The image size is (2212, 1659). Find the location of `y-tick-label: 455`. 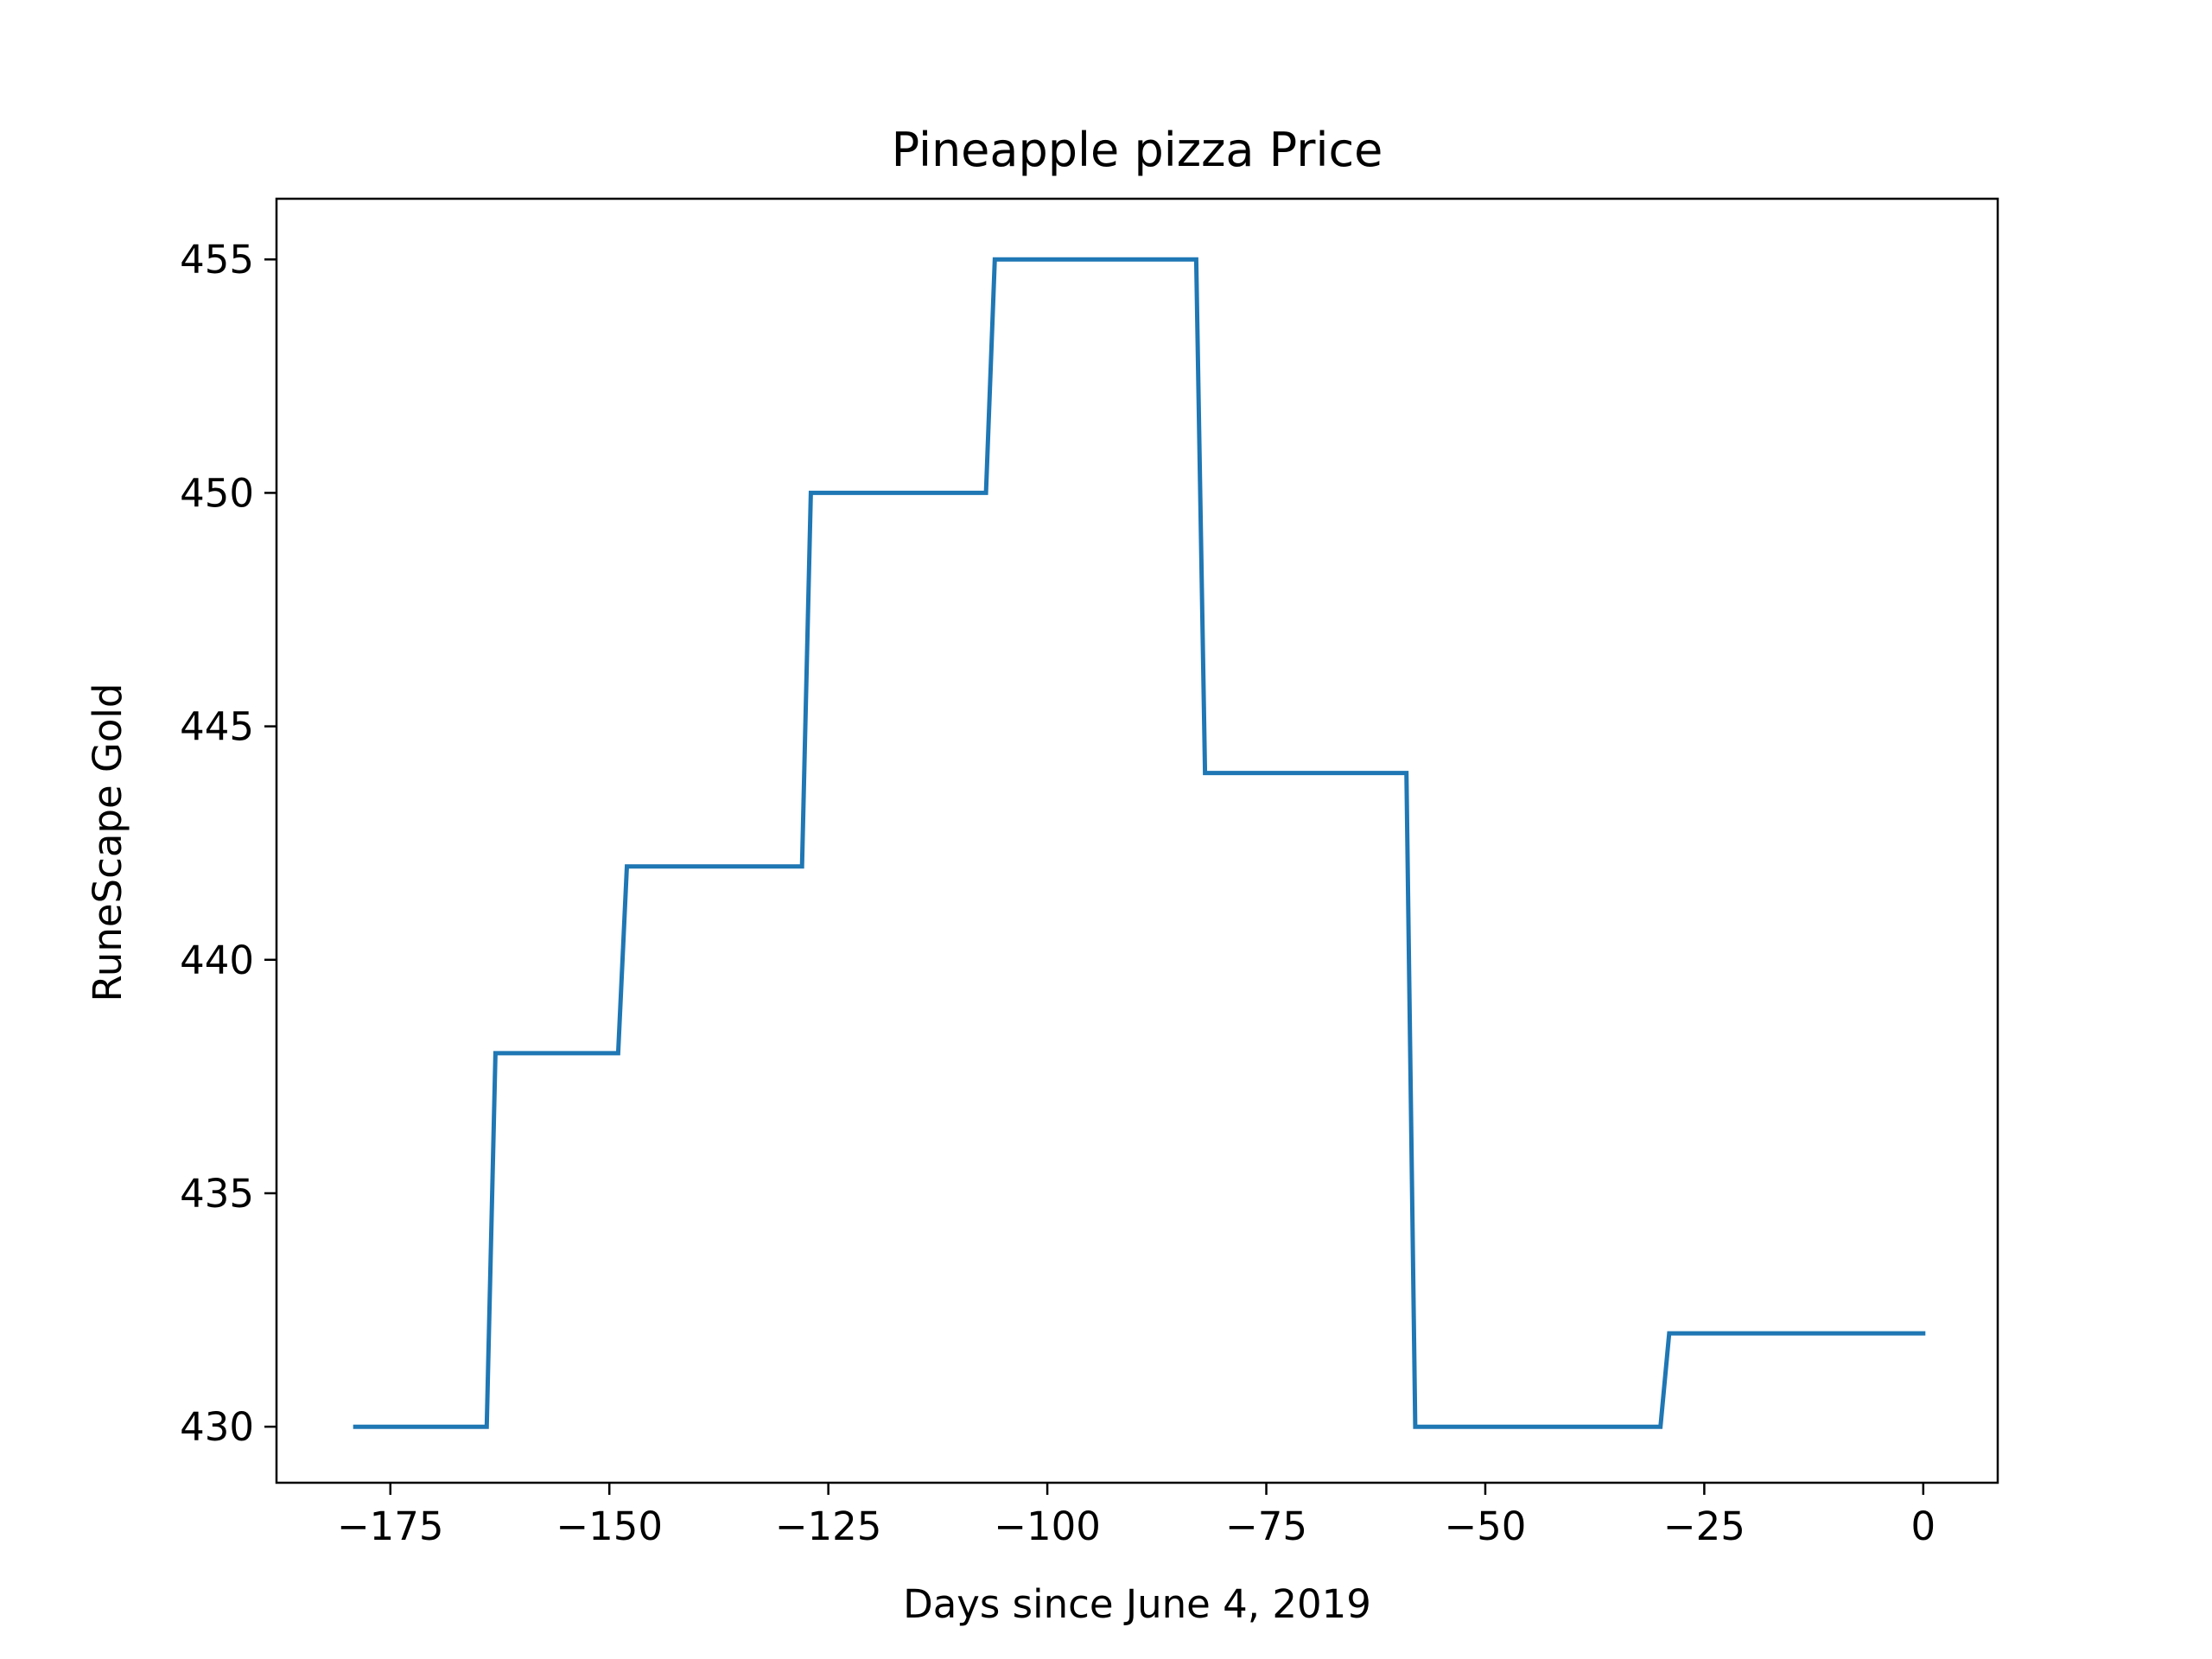

y-tick-label: 455 is located at coordinates (217, 260).